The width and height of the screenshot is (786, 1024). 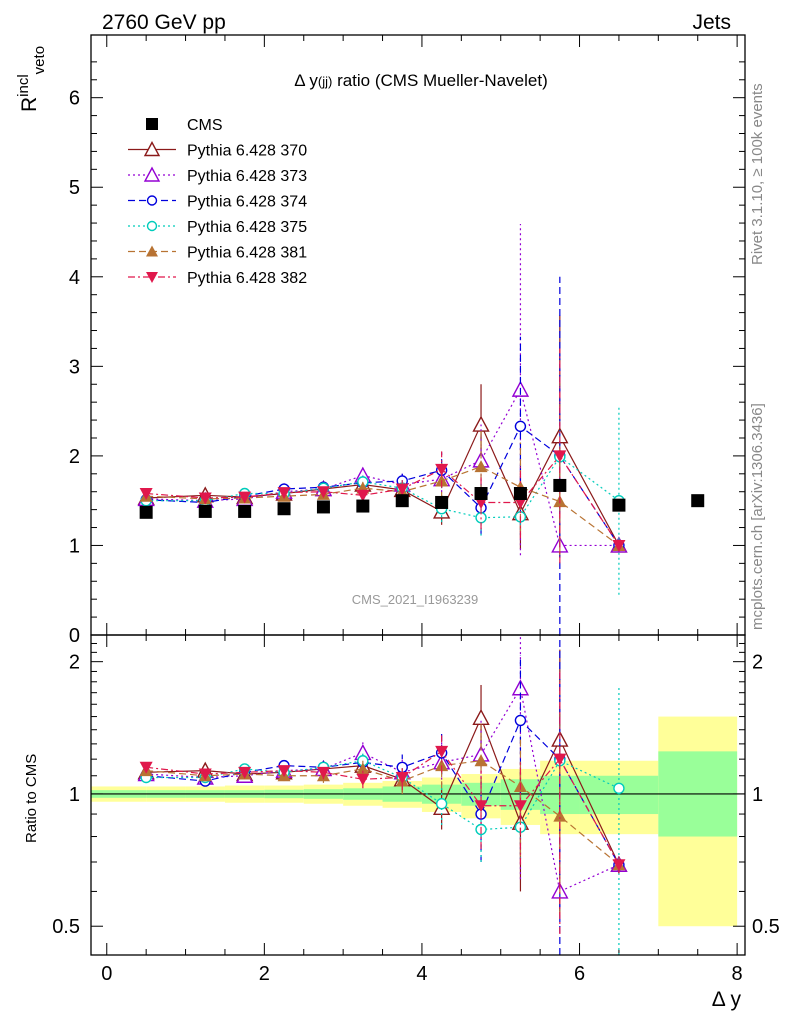 What do you see at coordinates (205, 125) in the screenshot?
I see `legend-label: CMS` at bounding box center [205, 125].